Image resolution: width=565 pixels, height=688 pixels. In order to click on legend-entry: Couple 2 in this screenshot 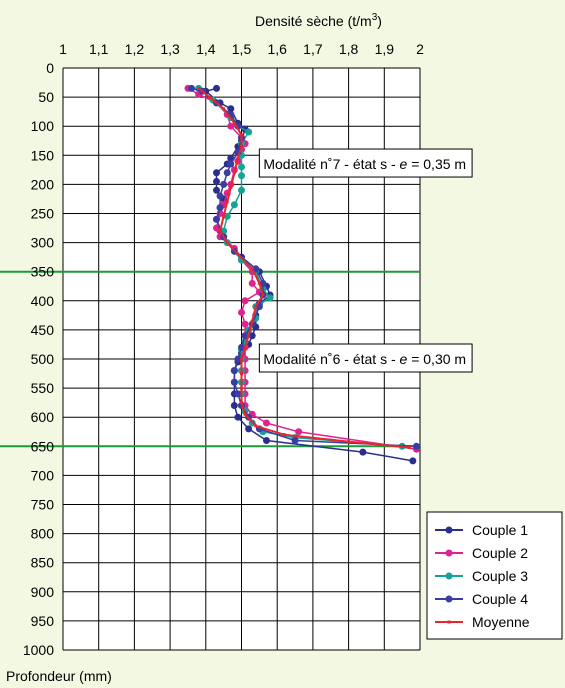, I will do `click(481, 553)`.